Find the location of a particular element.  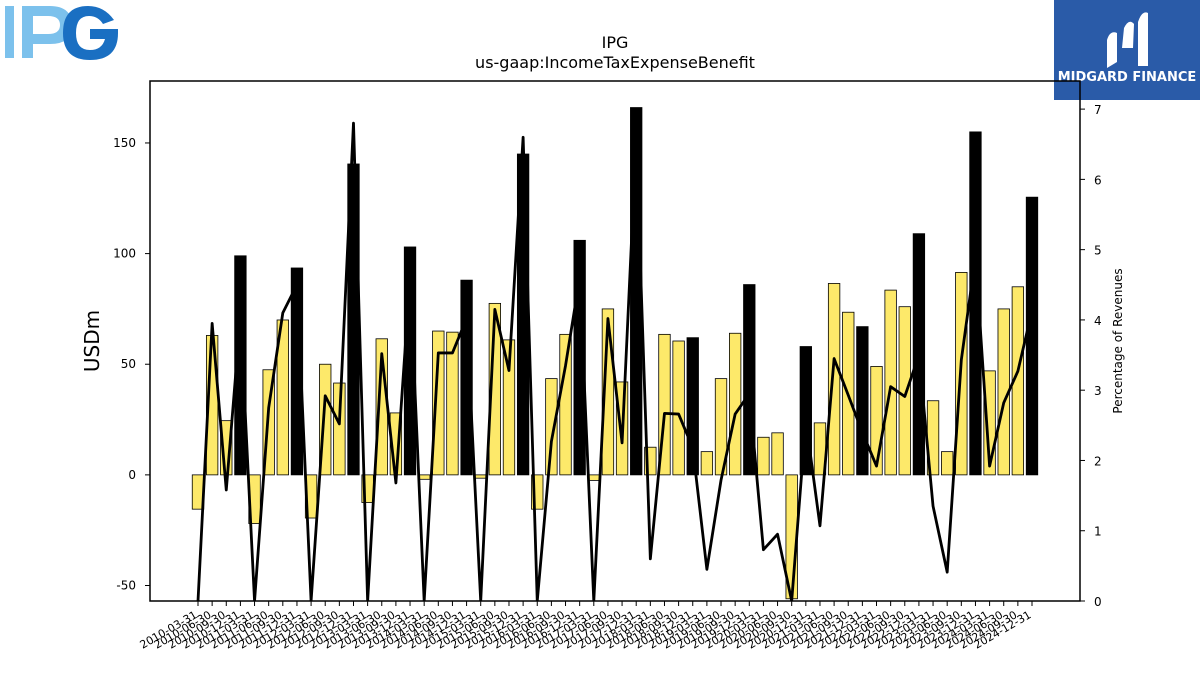

y2-tick-label: 2 is located at coordinates (1098, 461).